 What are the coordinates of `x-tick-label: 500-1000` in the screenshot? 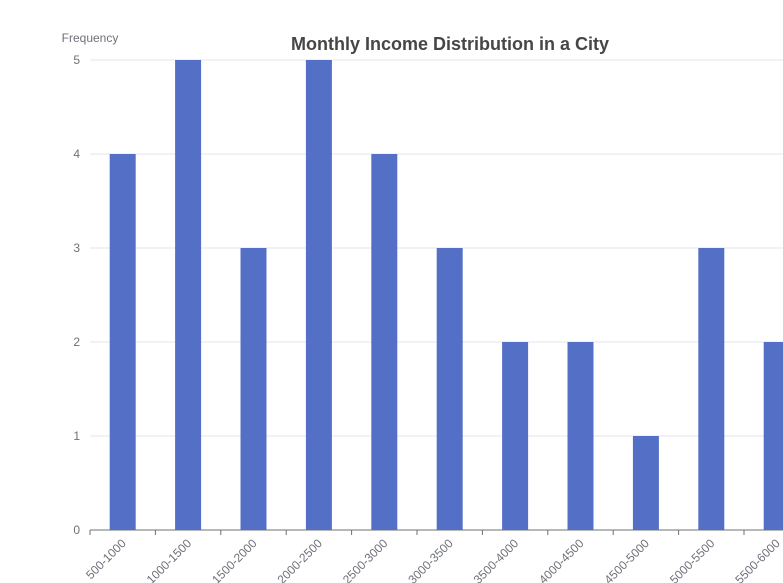 It's located at (106, 559).